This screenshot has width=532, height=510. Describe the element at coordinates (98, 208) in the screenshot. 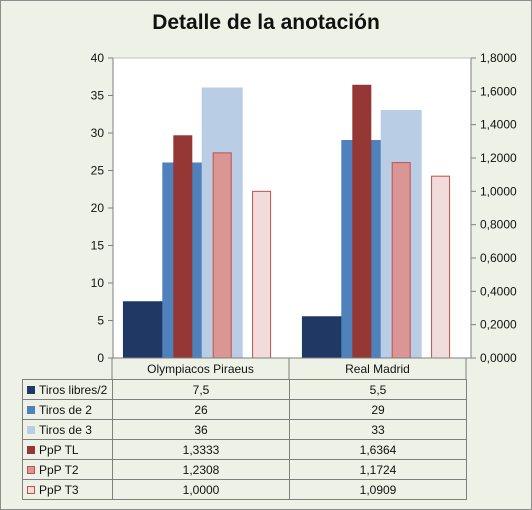

I see `y-left-tick-label-4: 20` at that location.